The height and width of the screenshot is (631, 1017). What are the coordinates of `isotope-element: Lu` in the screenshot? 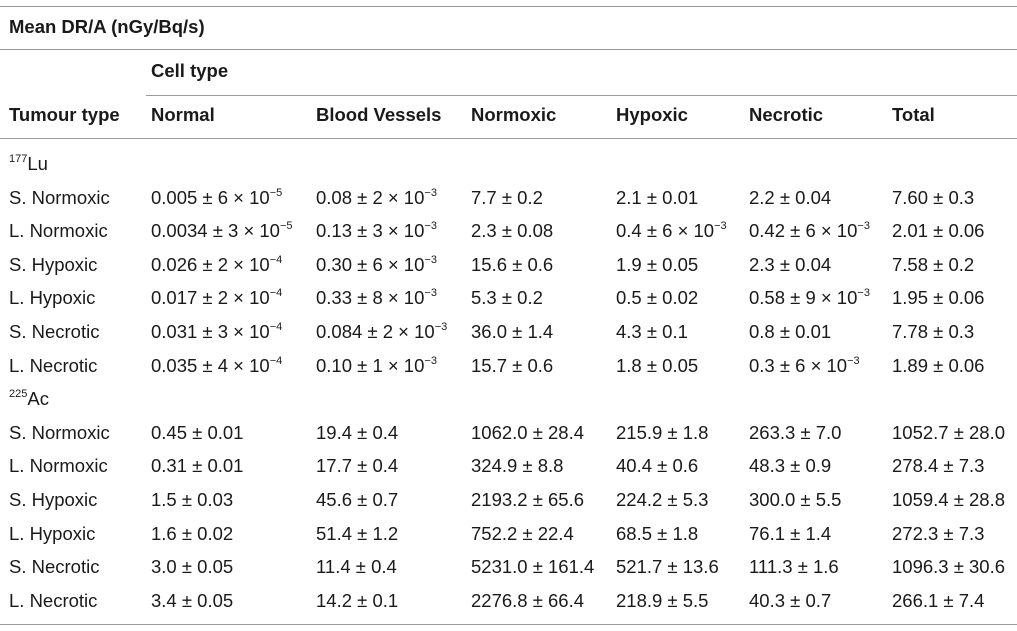 It's located at (37, 163).